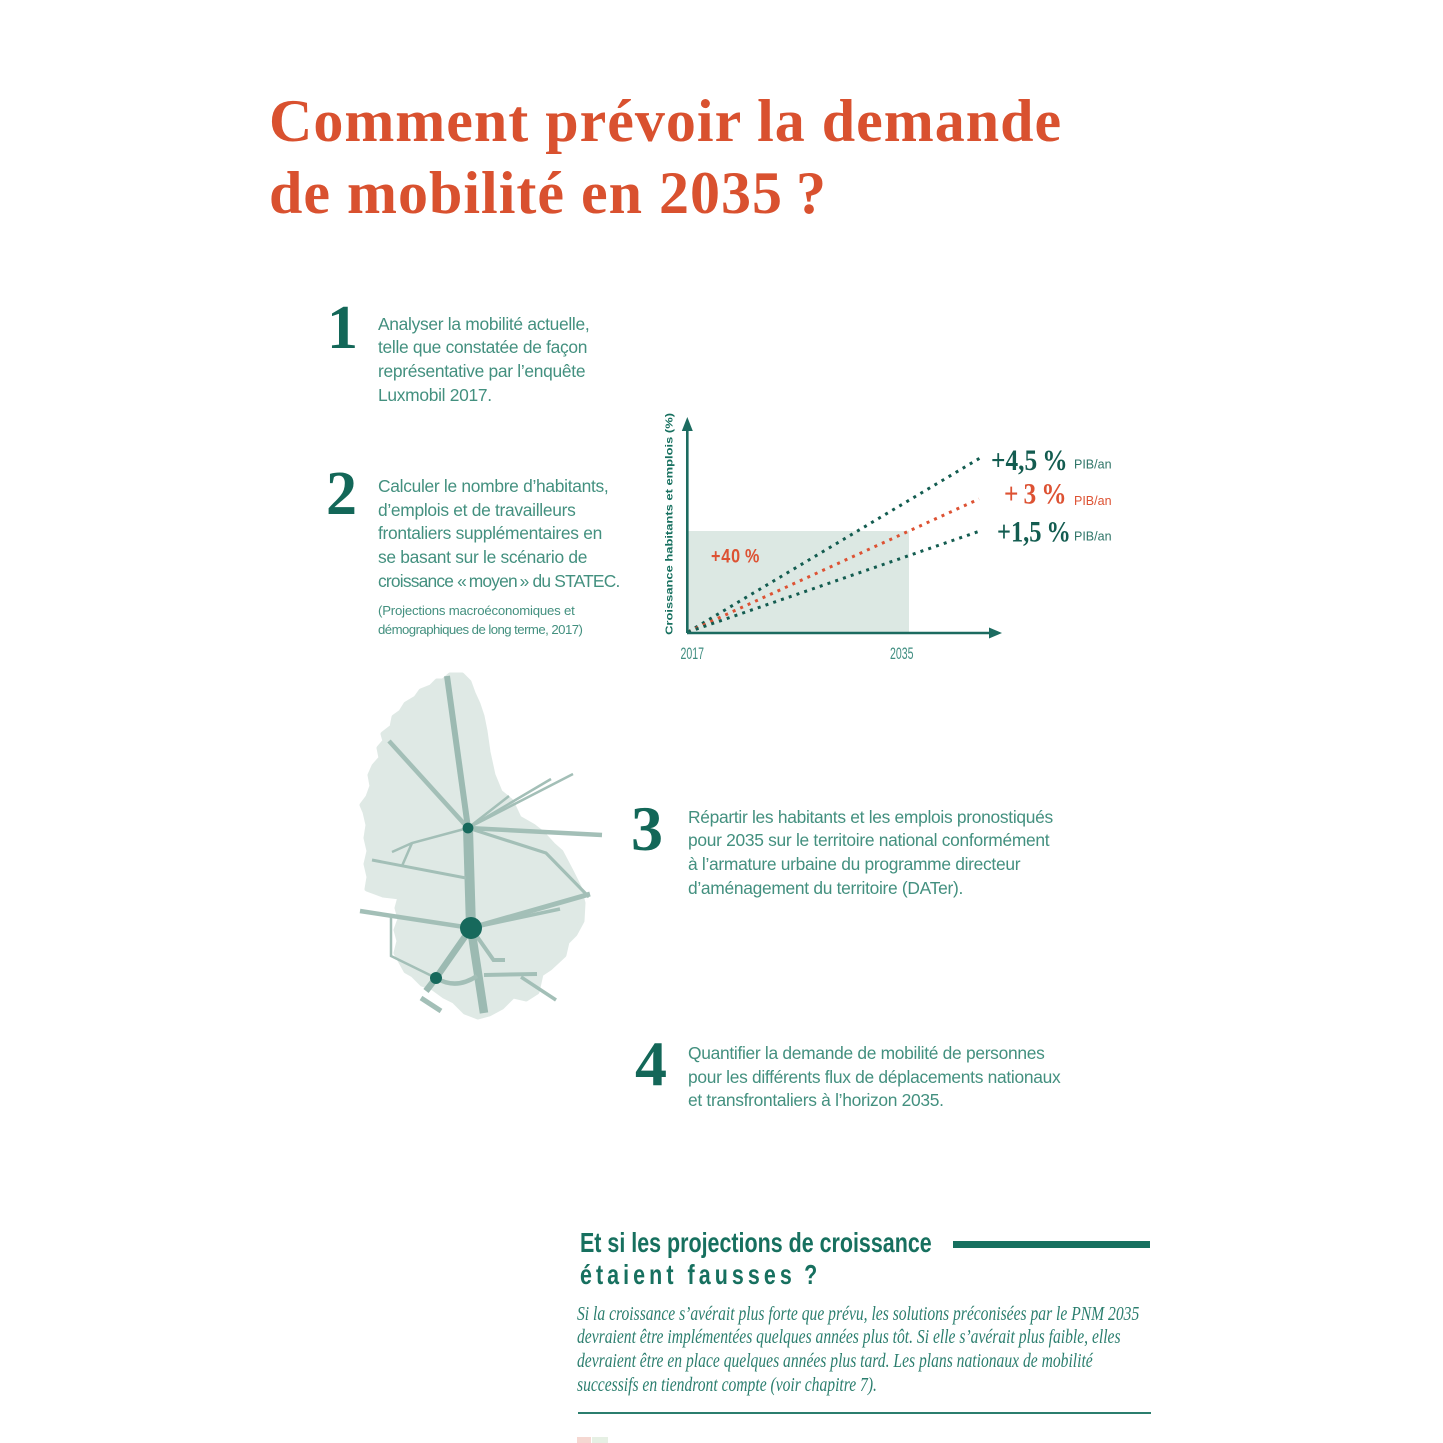 This screenshot has width=1443, height=1443. I want to click on svg-text: +1,5 %, so click(1034, 531).